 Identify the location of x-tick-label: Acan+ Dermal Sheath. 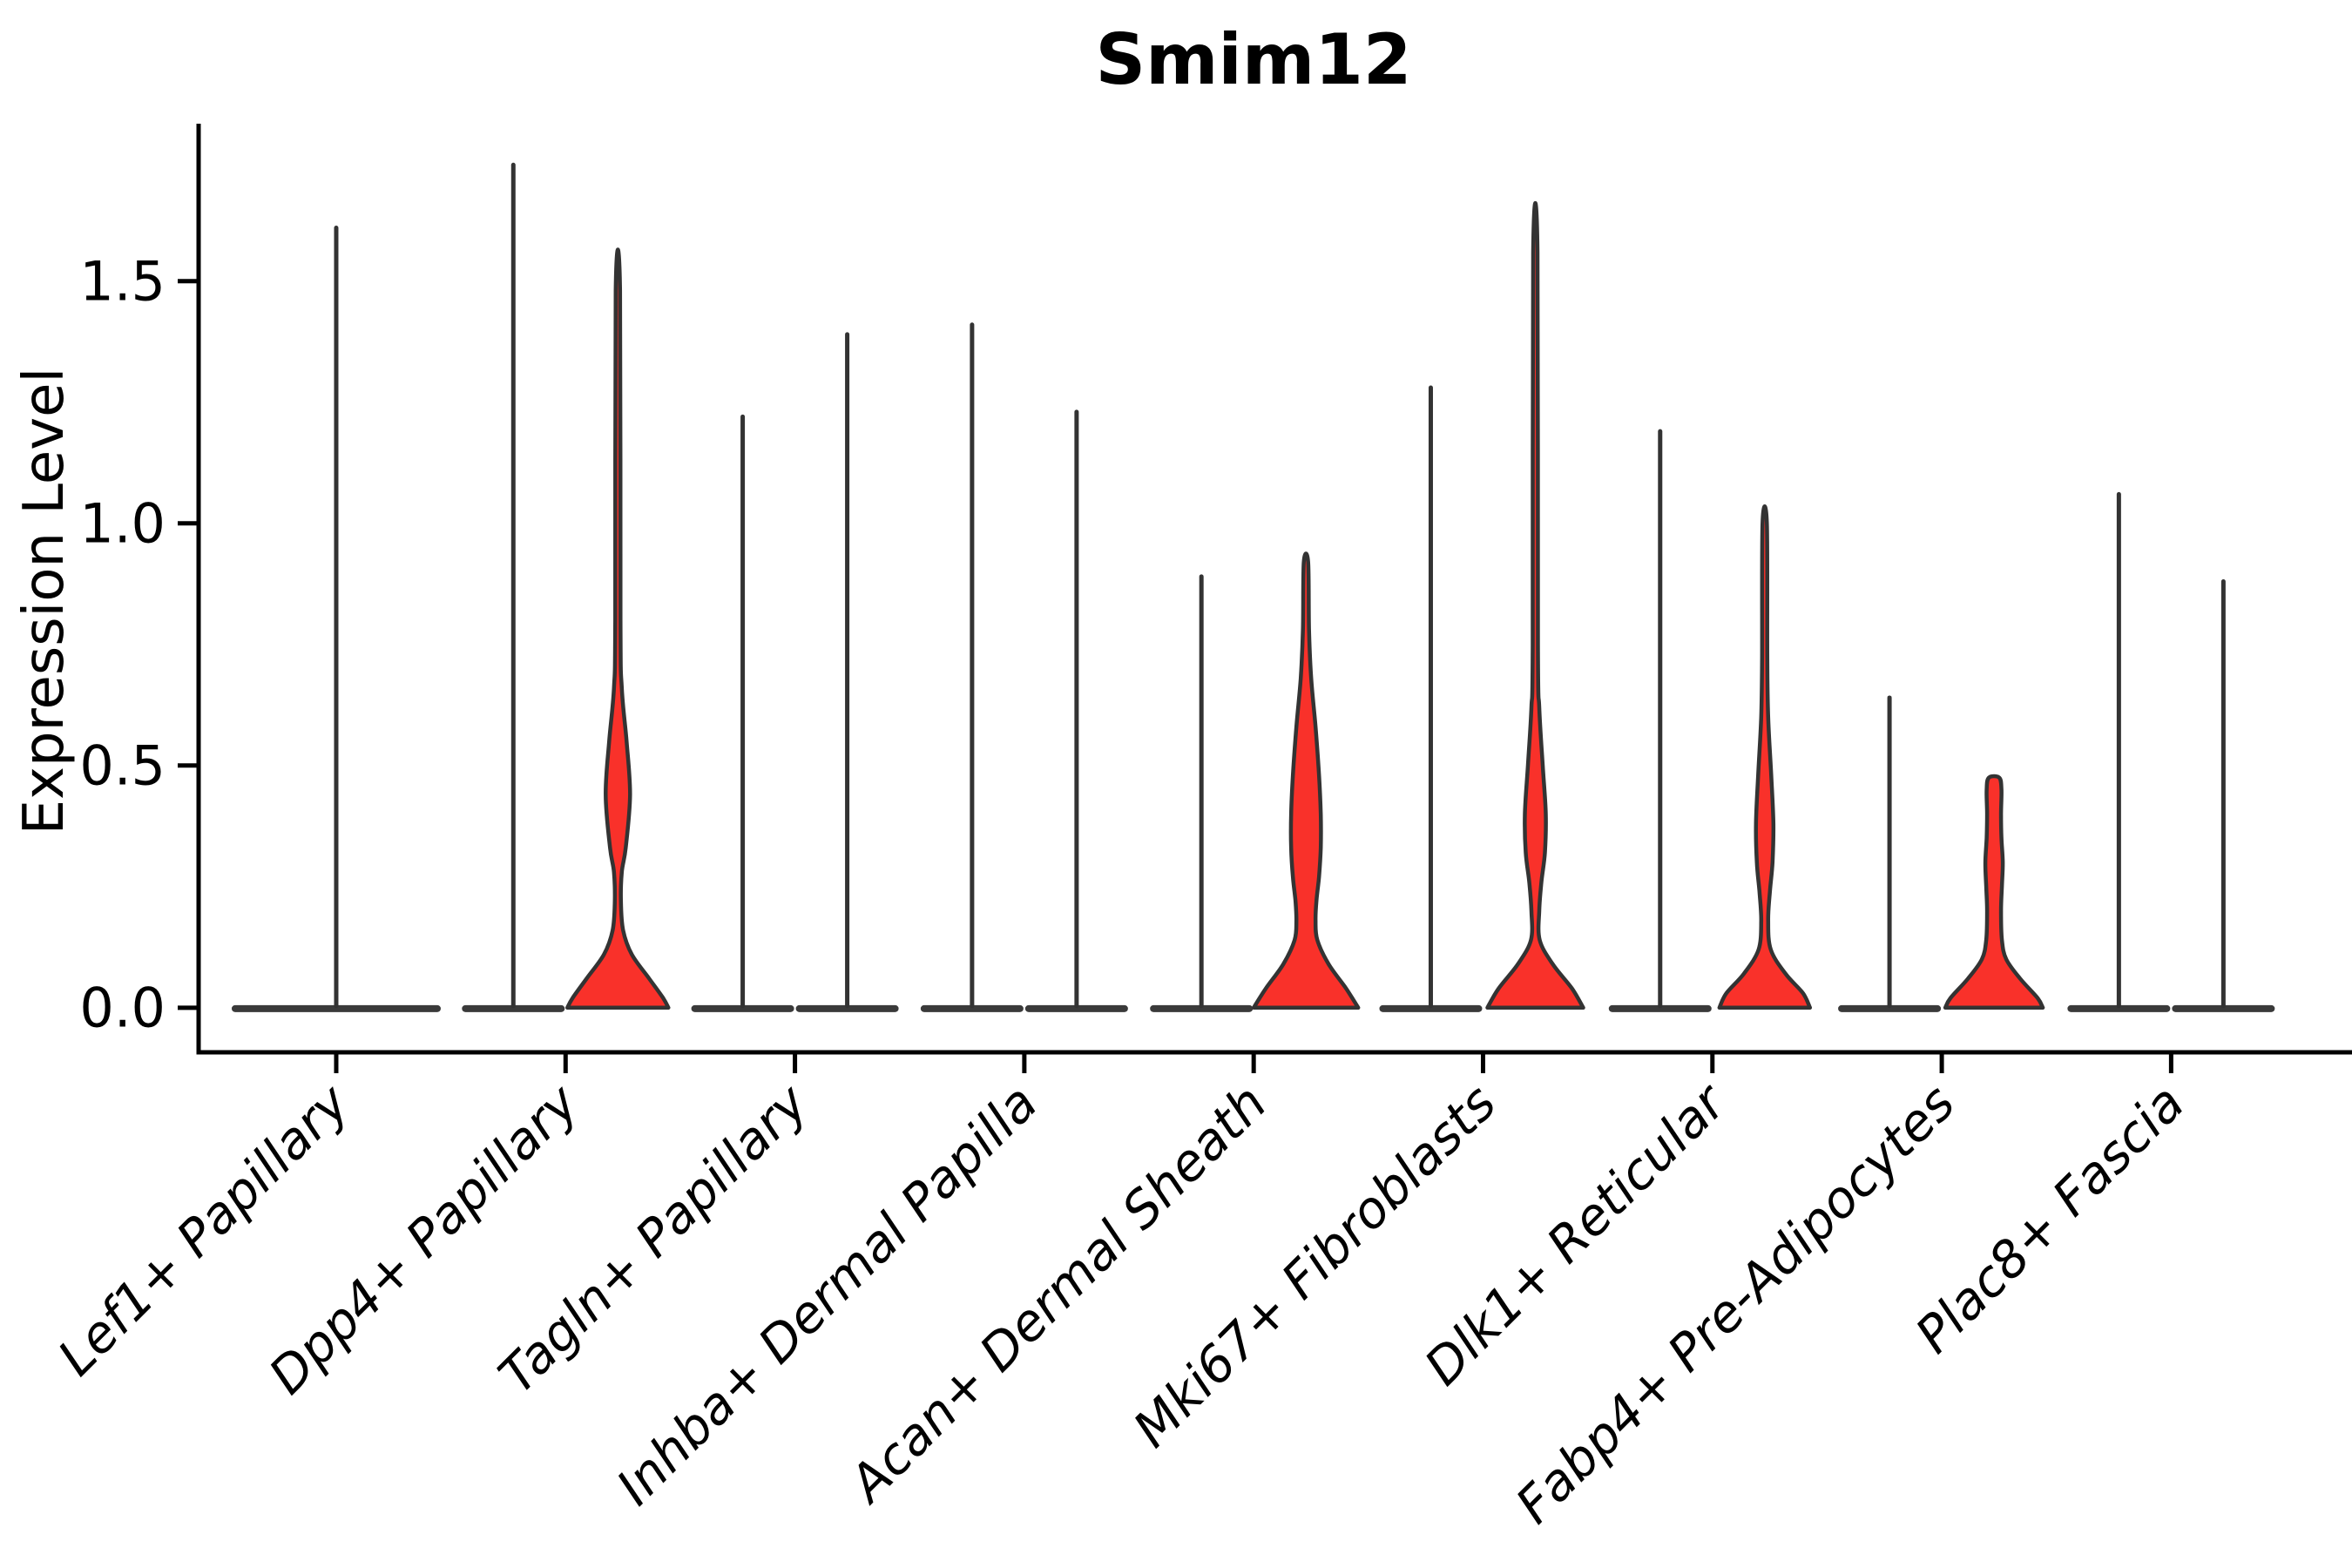
(1056, 1294).